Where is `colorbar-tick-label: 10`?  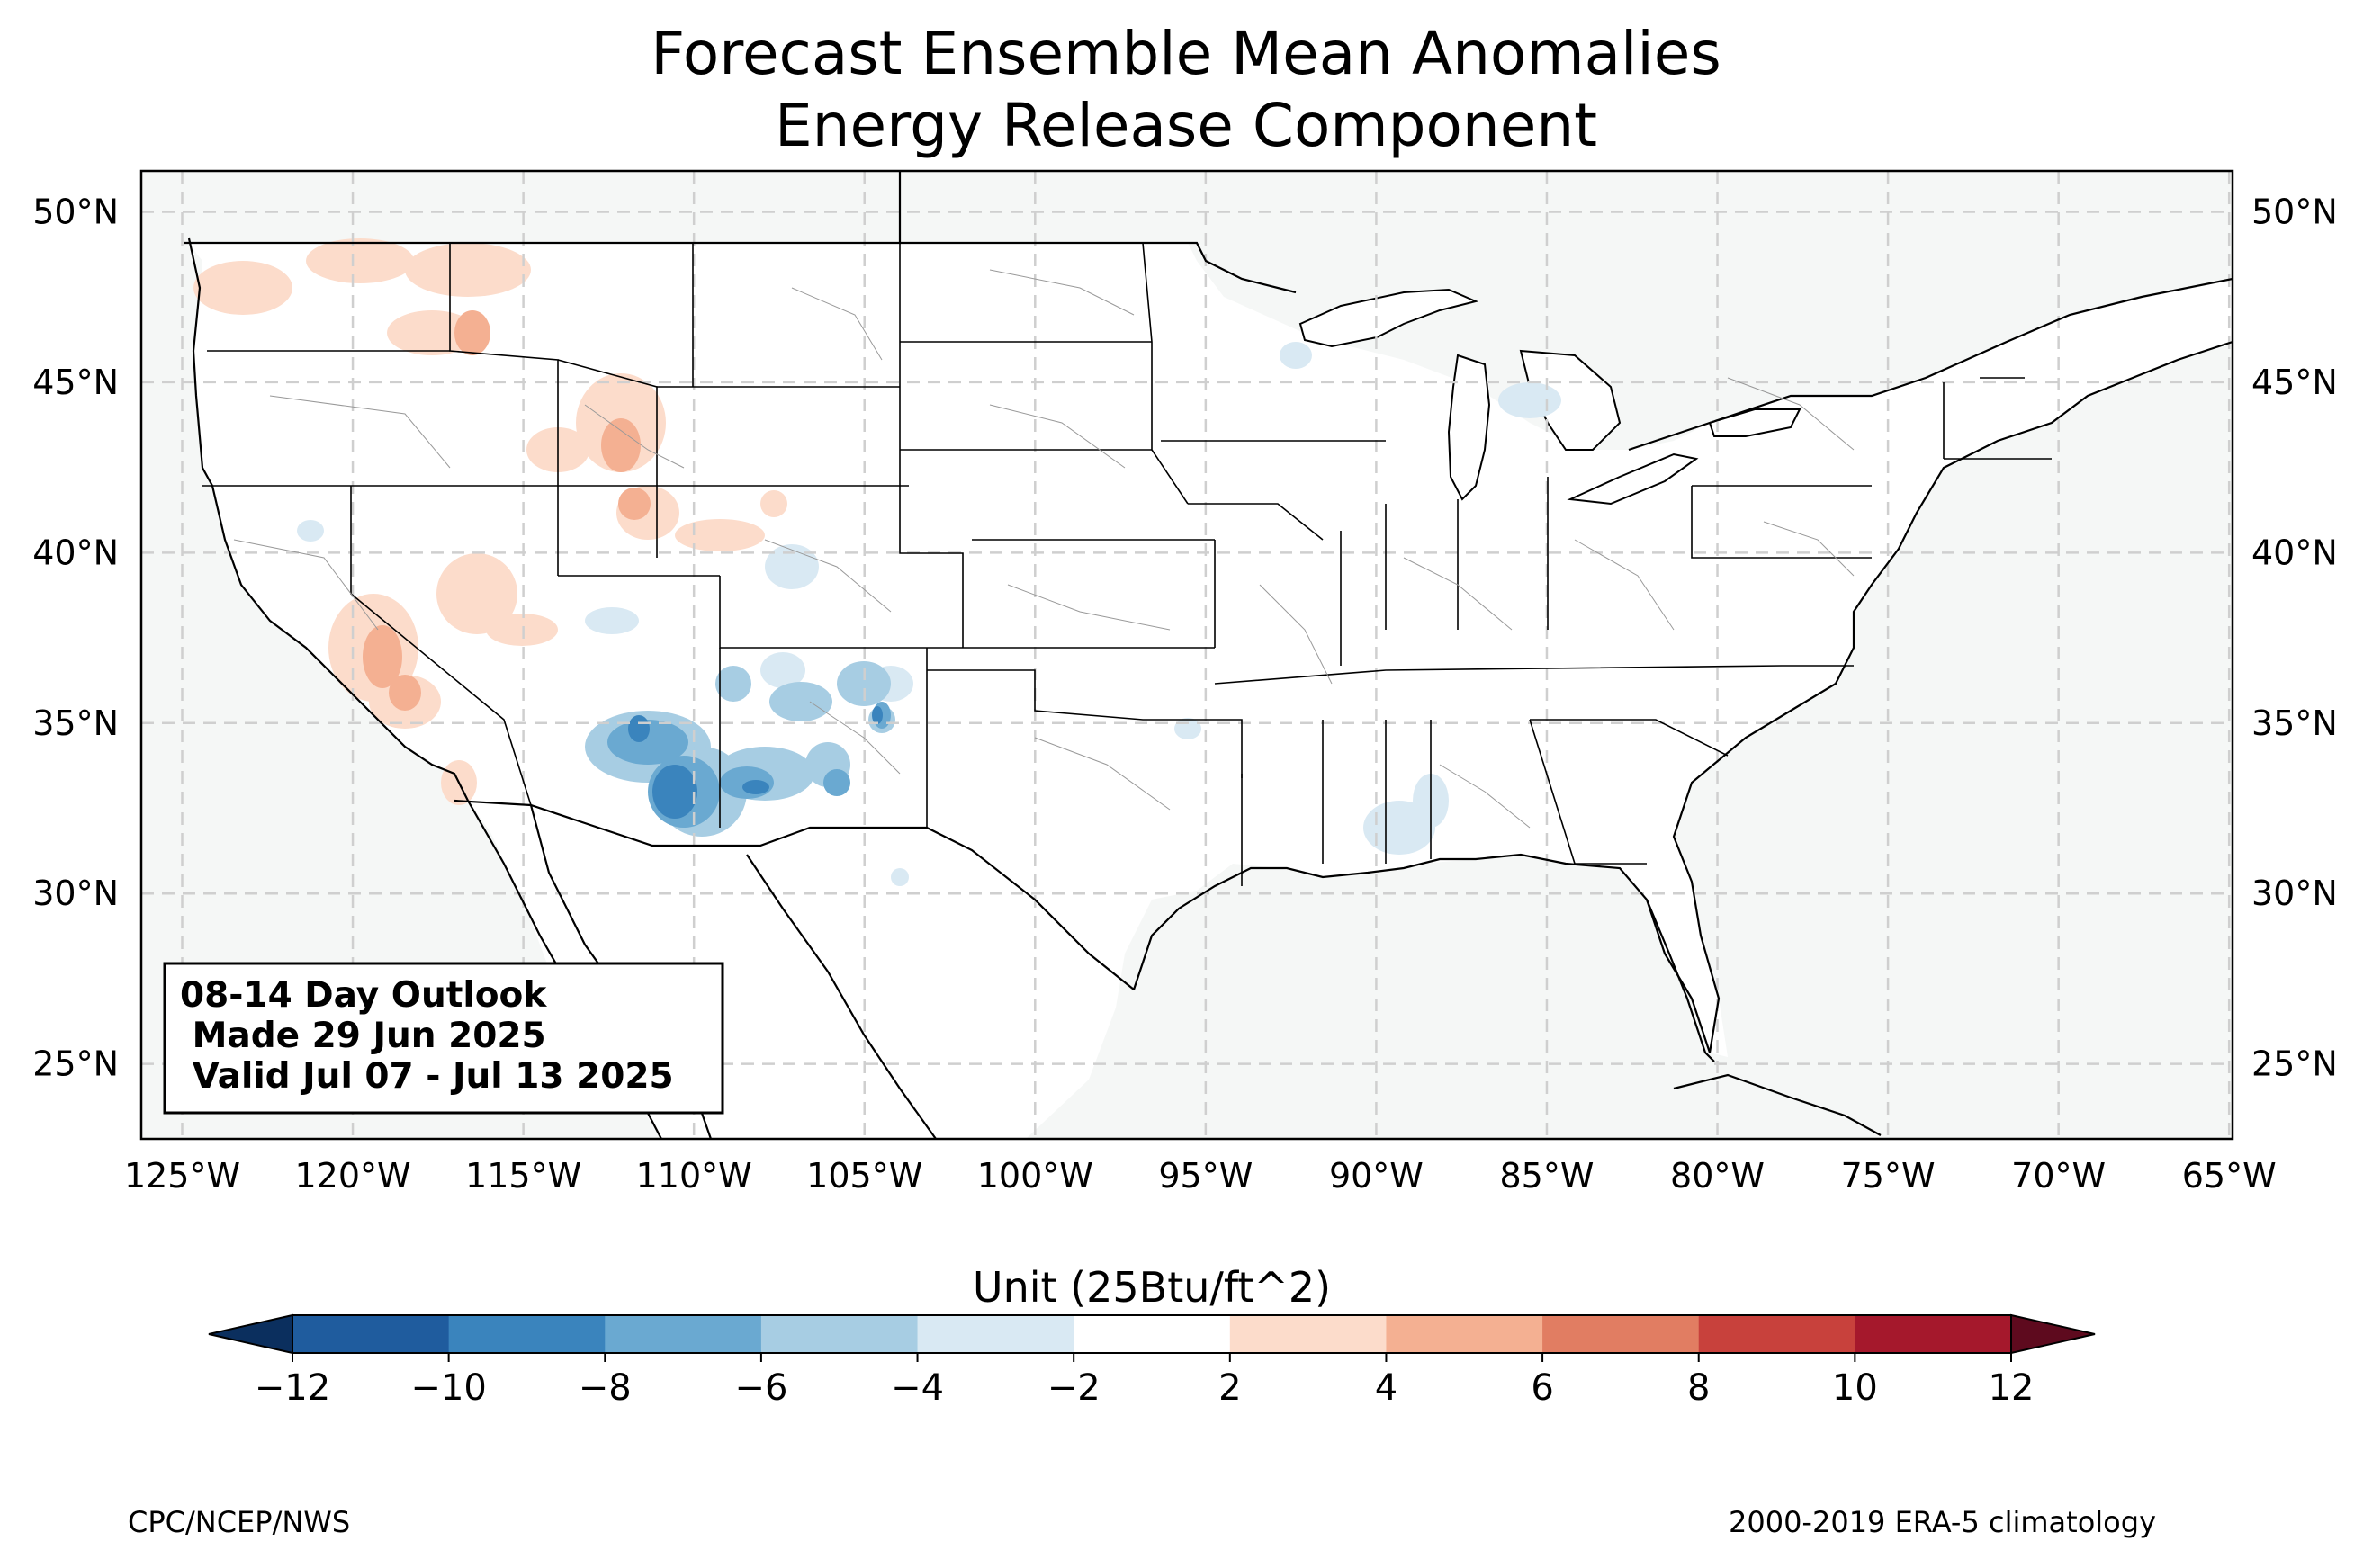
colorbar-tick-label: 10 is located at coordinates (1855, 1388).